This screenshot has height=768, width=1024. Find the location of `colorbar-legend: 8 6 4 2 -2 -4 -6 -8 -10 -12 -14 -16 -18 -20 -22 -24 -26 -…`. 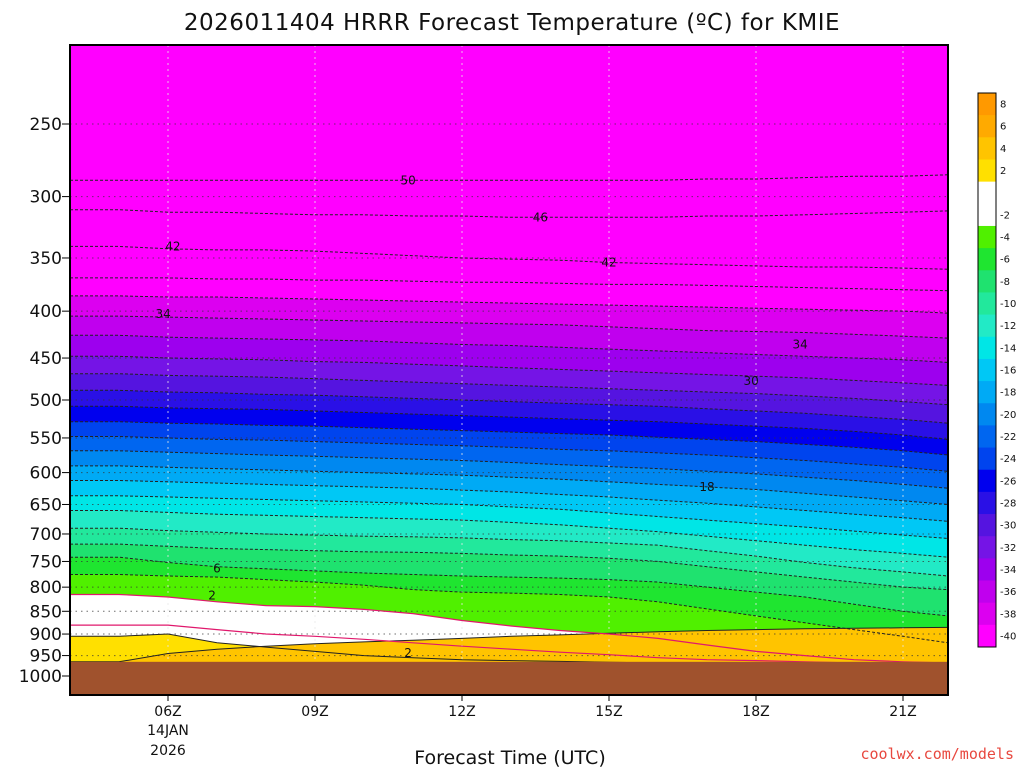

colorbar-legend: 8 6 4 2 -2 -4 -6 -8 -10 -12 -14 -16 -18 -20 -22 -24 -26 -… is located at coordinates (996, 370).